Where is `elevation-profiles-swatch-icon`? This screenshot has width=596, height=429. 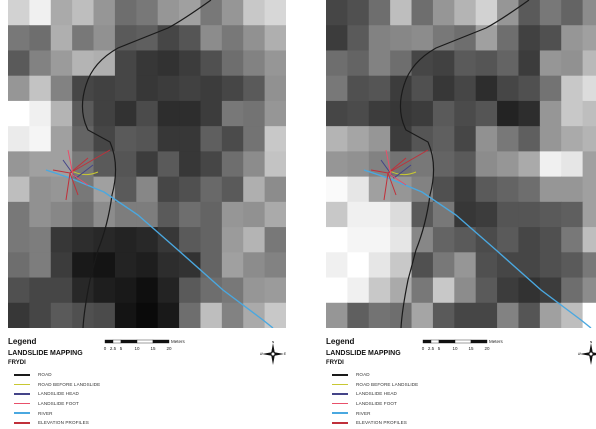
elevation-profiles-swatch-icon is located at coordinates (22, 423).